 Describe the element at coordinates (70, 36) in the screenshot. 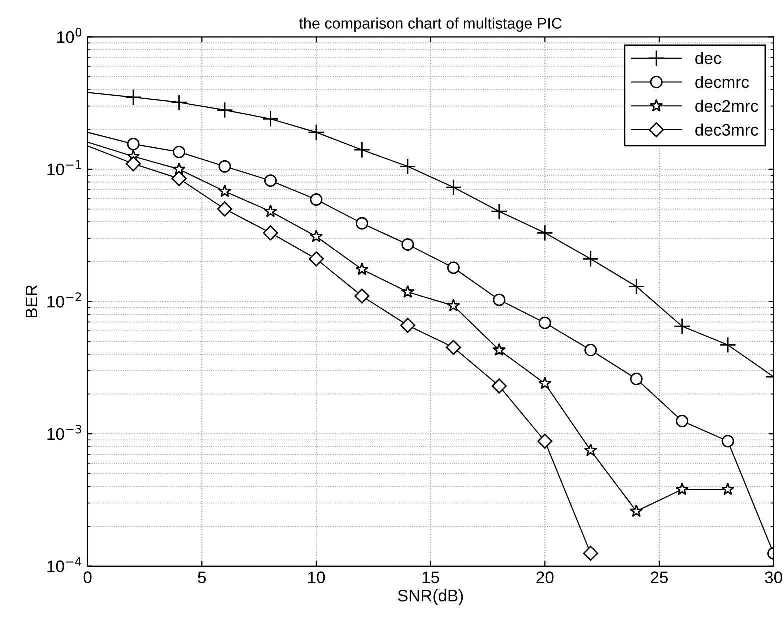

I see `y-tick-label: 10$^{0}$` at that location.